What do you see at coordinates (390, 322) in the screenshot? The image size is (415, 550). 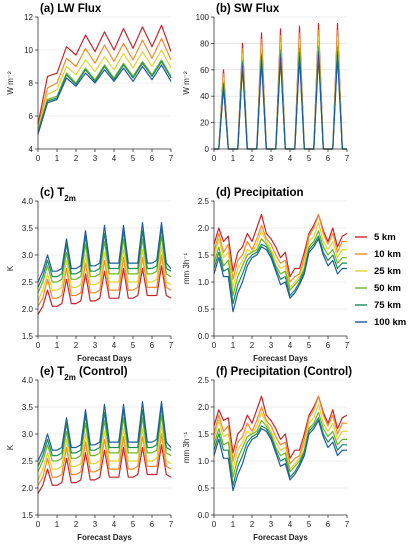 I see `legend-label: 100 km` at bounding box center [390, 322].